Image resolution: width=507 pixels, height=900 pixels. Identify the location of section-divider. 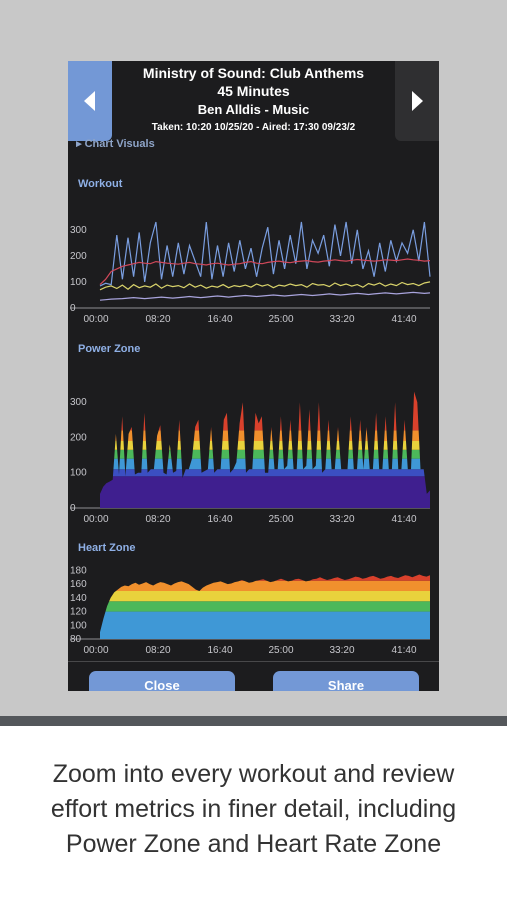
(253, 721).